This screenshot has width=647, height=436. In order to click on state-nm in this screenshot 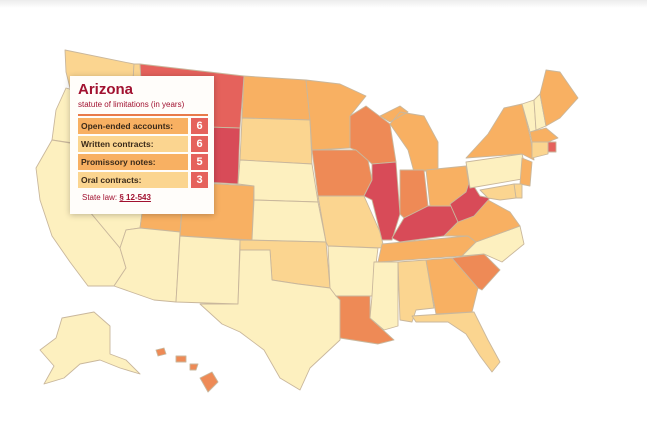, I will do `click(208, 270)`.